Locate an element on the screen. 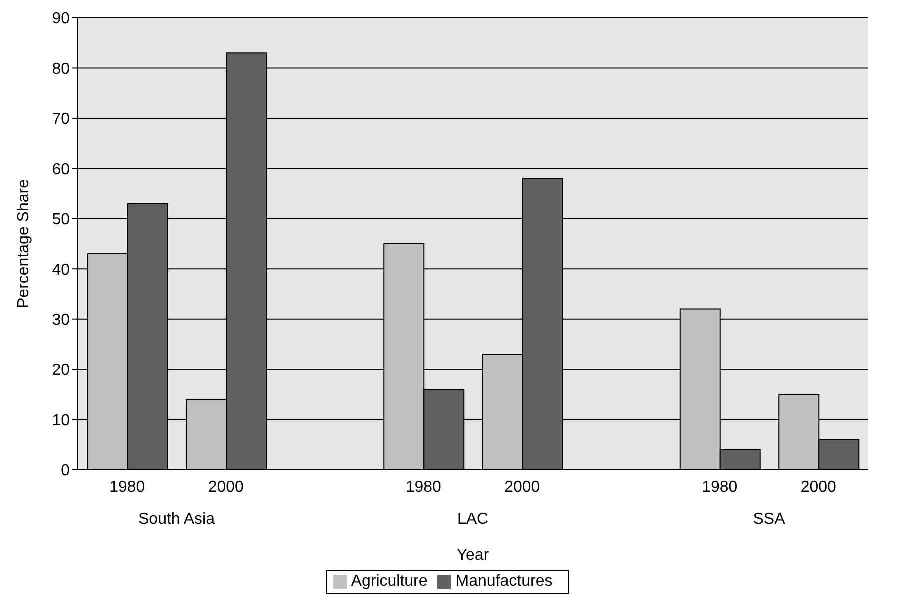 Image resolution: width=897 pixels, height=614 pixels. text: South Asia is located at coordinates (177, 519).